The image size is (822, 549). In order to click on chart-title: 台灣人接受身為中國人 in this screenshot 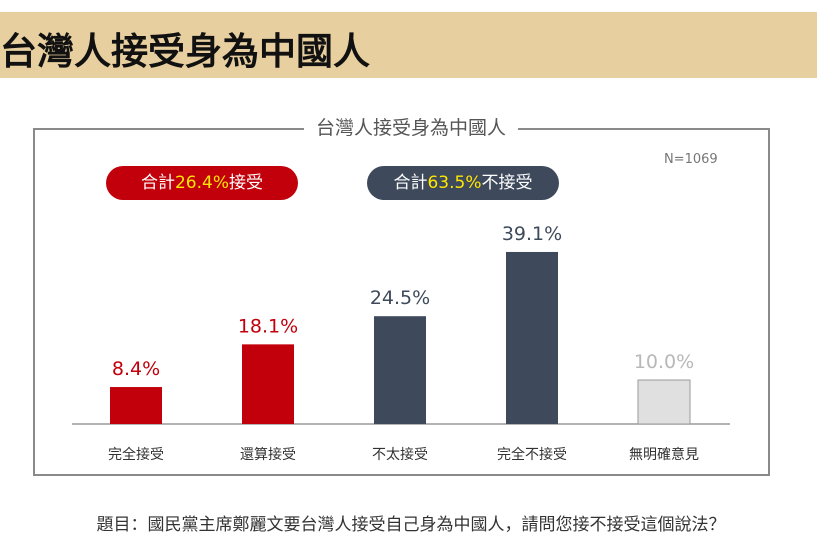, I will do `click(410, 128)`.